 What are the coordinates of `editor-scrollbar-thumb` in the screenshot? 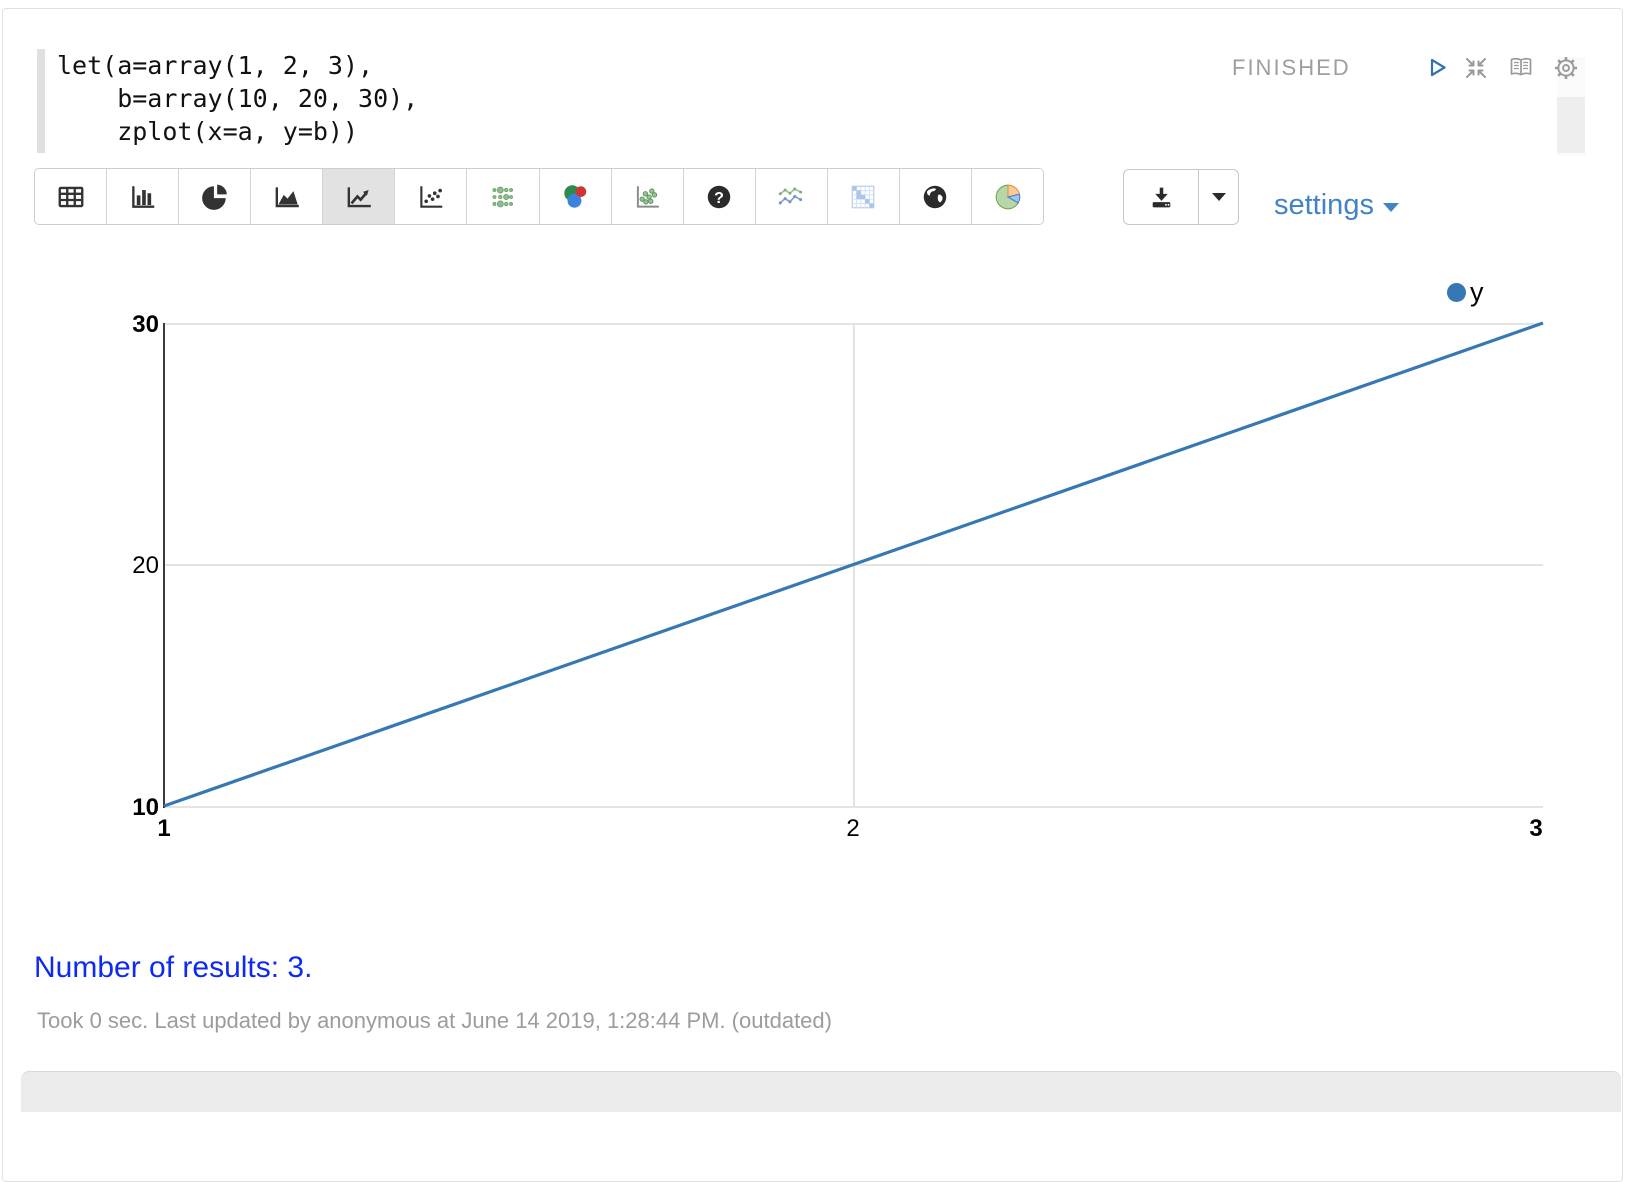 It's located at (1571, 125).